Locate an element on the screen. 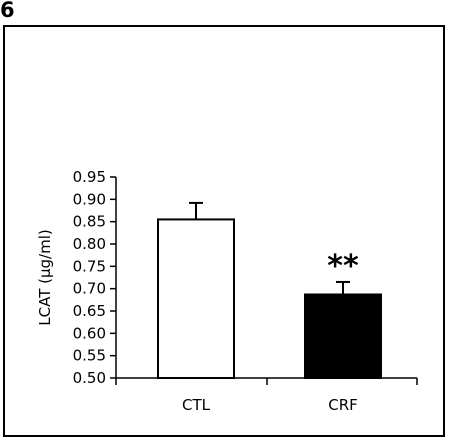  y-tick-label: 0.95 is located at coordinates (89, 177).